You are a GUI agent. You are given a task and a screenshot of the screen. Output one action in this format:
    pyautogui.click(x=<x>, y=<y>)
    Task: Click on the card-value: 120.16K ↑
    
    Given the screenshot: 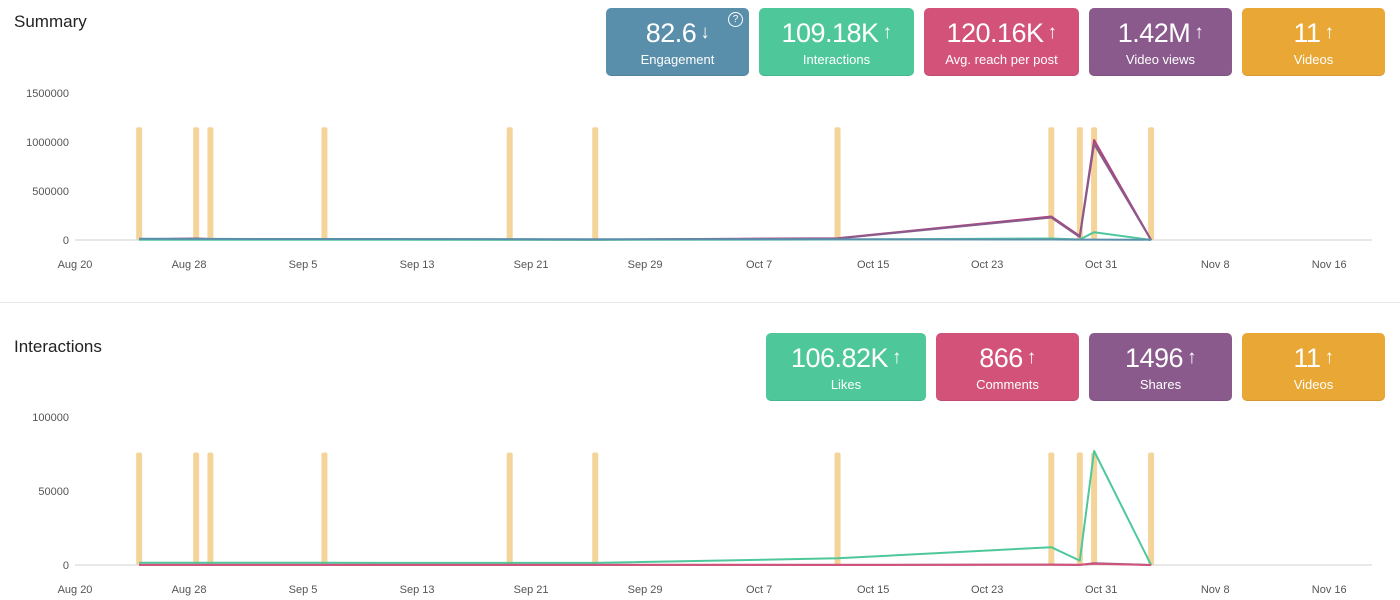 What is the action you would take?
    pyautogui.click(x=1002, y=32)
    